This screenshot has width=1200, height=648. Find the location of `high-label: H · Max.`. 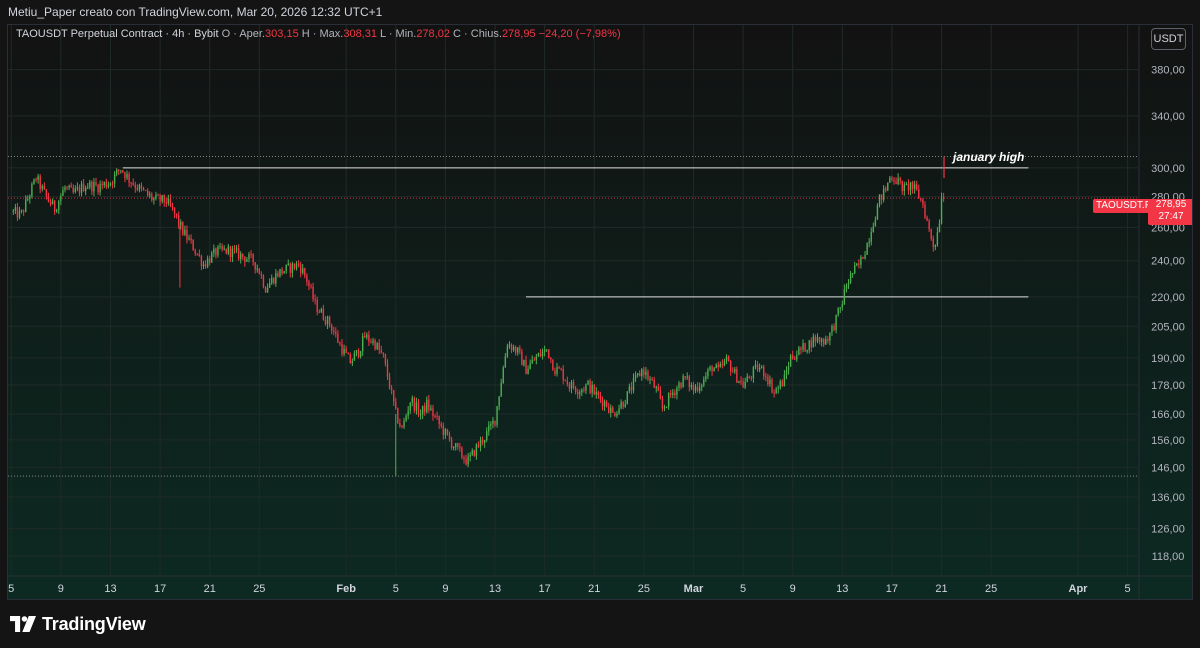

high-label: H · Max. is located at coordinates (322, 34).